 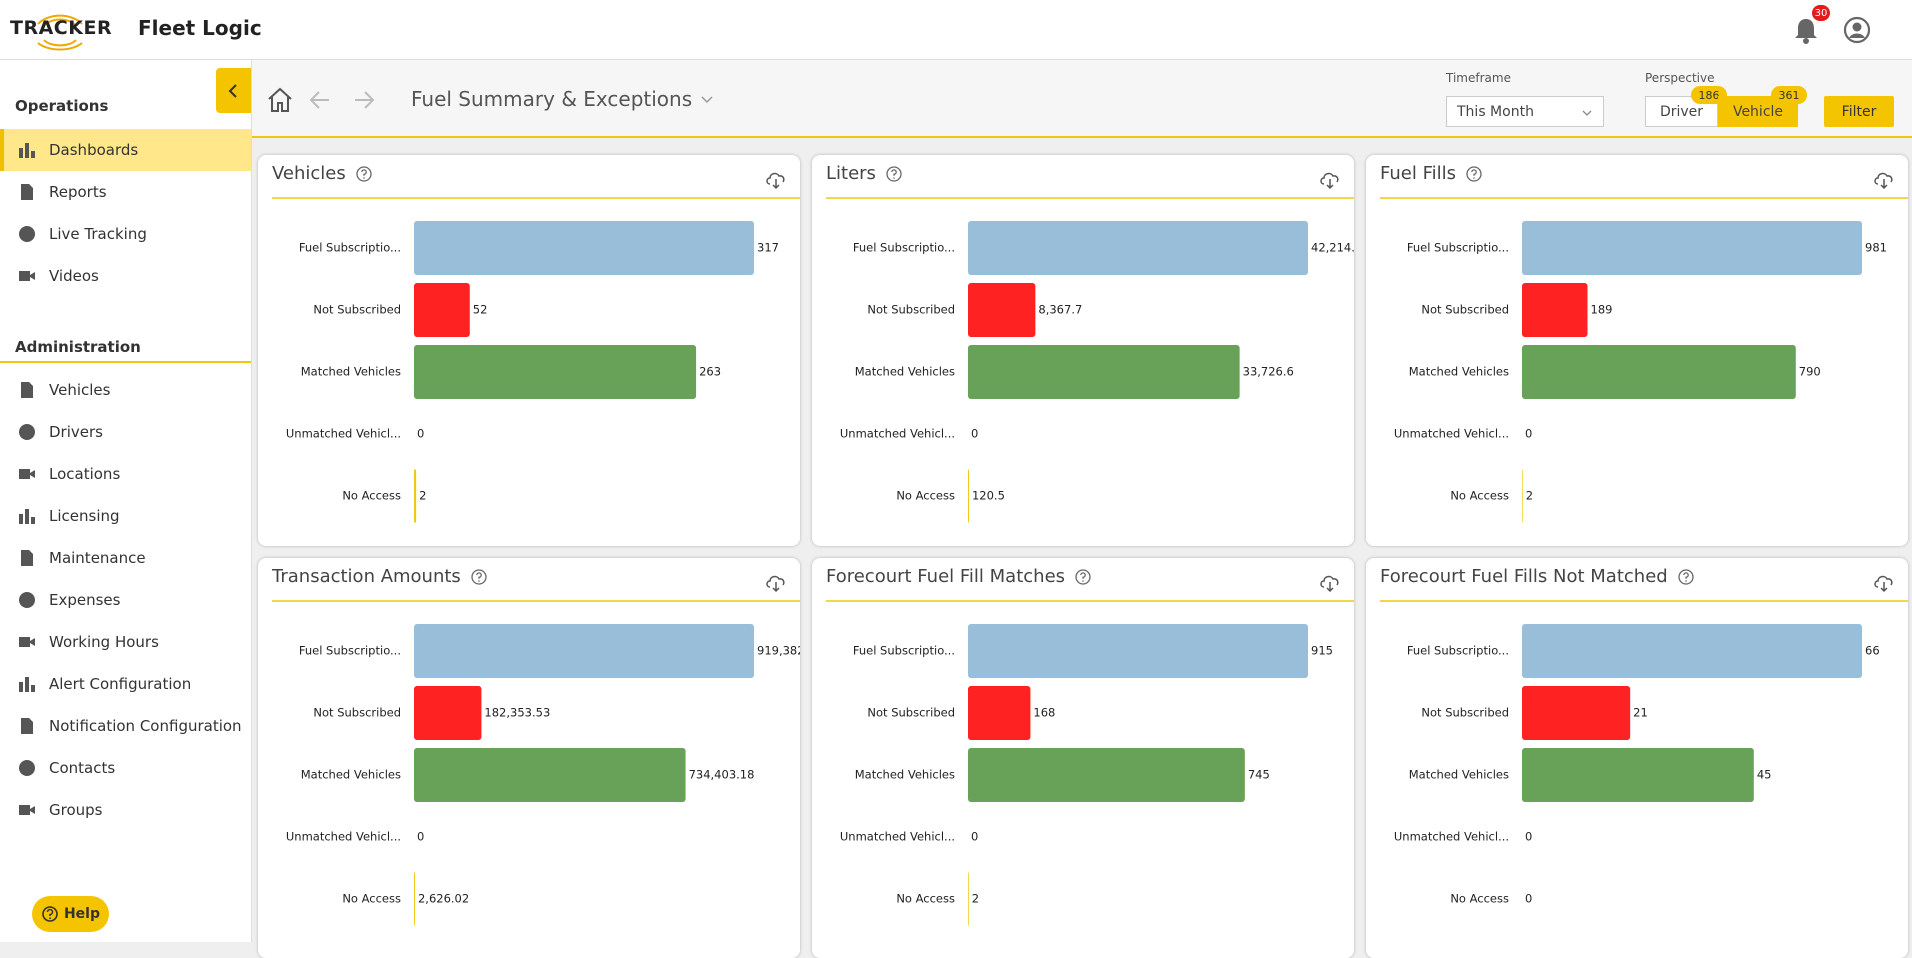 I want to click on home-icon, so click(x=280, y=100).